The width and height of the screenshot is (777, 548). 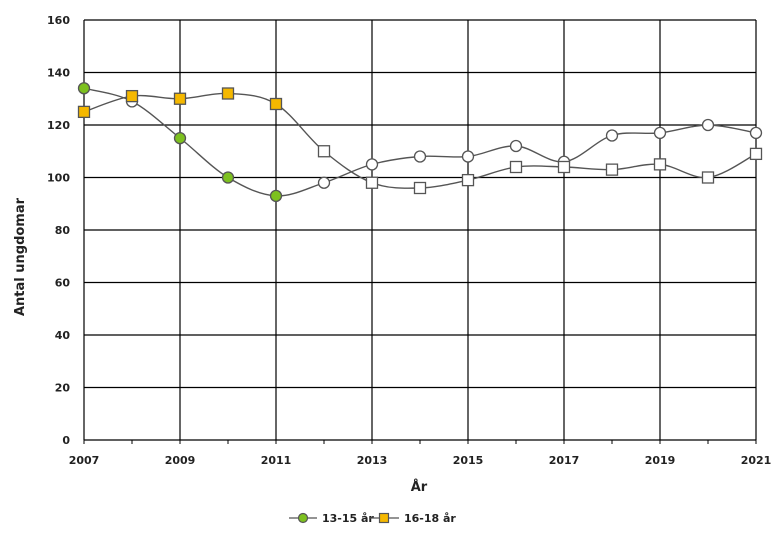 I want to click on x-tick-label: 2015, so click(x=468, y=460).